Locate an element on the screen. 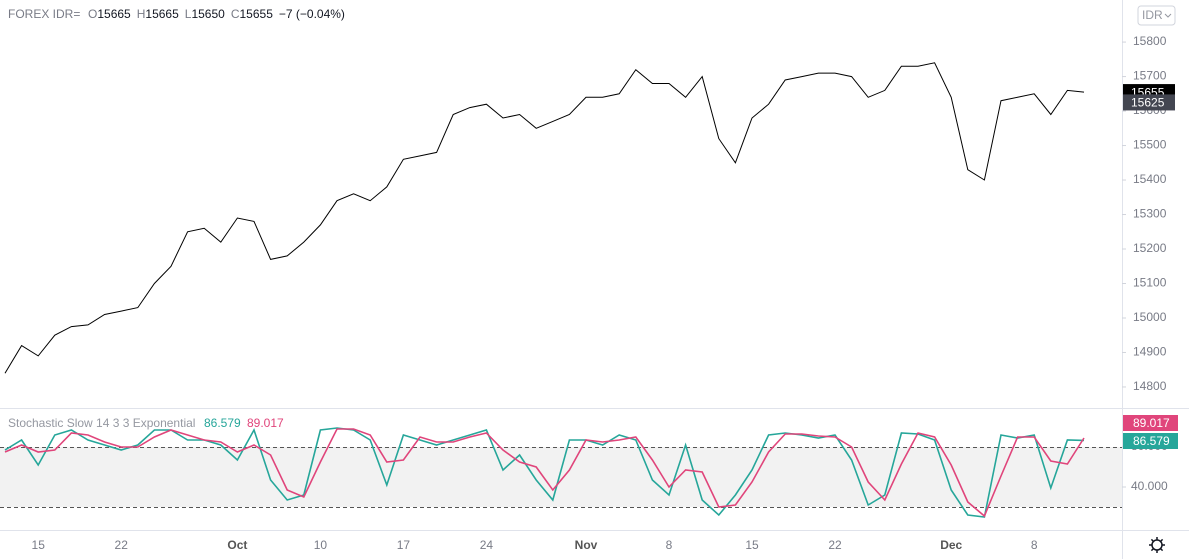 The height and width of the screenshot is (559, 1189). ohlc-key: O is located at coordinates (92, 14).